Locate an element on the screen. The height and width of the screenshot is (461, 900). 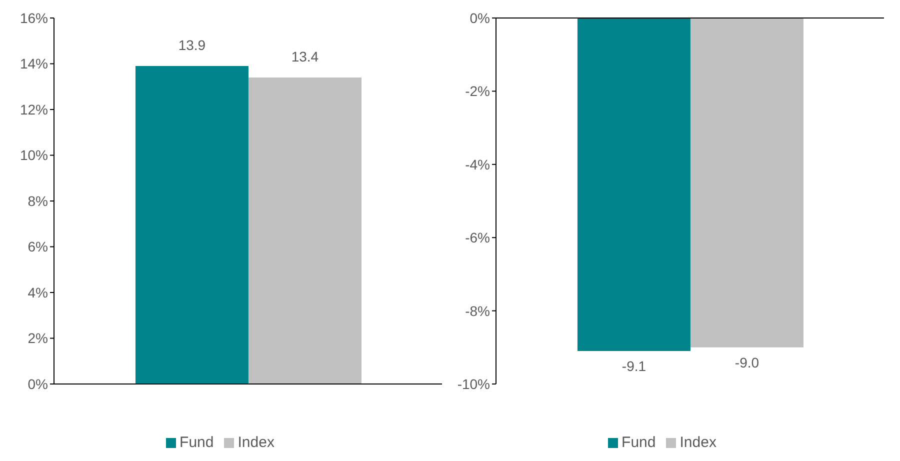
y-tick-label: -10% is located at coordinates (473, 384).